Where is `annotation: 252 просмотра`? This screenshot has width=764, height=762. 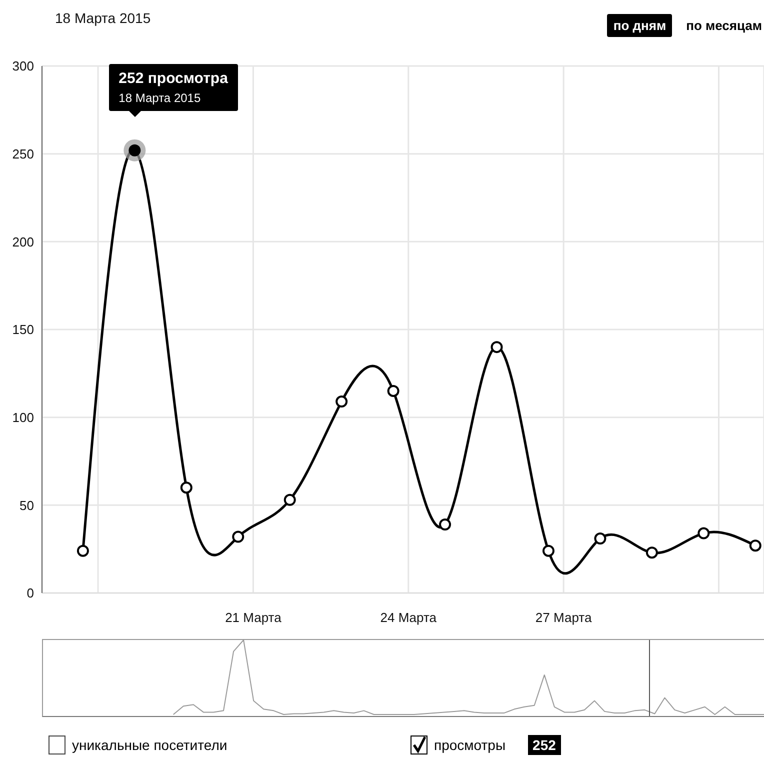
annotation: 252 просмотра is located at coordinates (173, 79).